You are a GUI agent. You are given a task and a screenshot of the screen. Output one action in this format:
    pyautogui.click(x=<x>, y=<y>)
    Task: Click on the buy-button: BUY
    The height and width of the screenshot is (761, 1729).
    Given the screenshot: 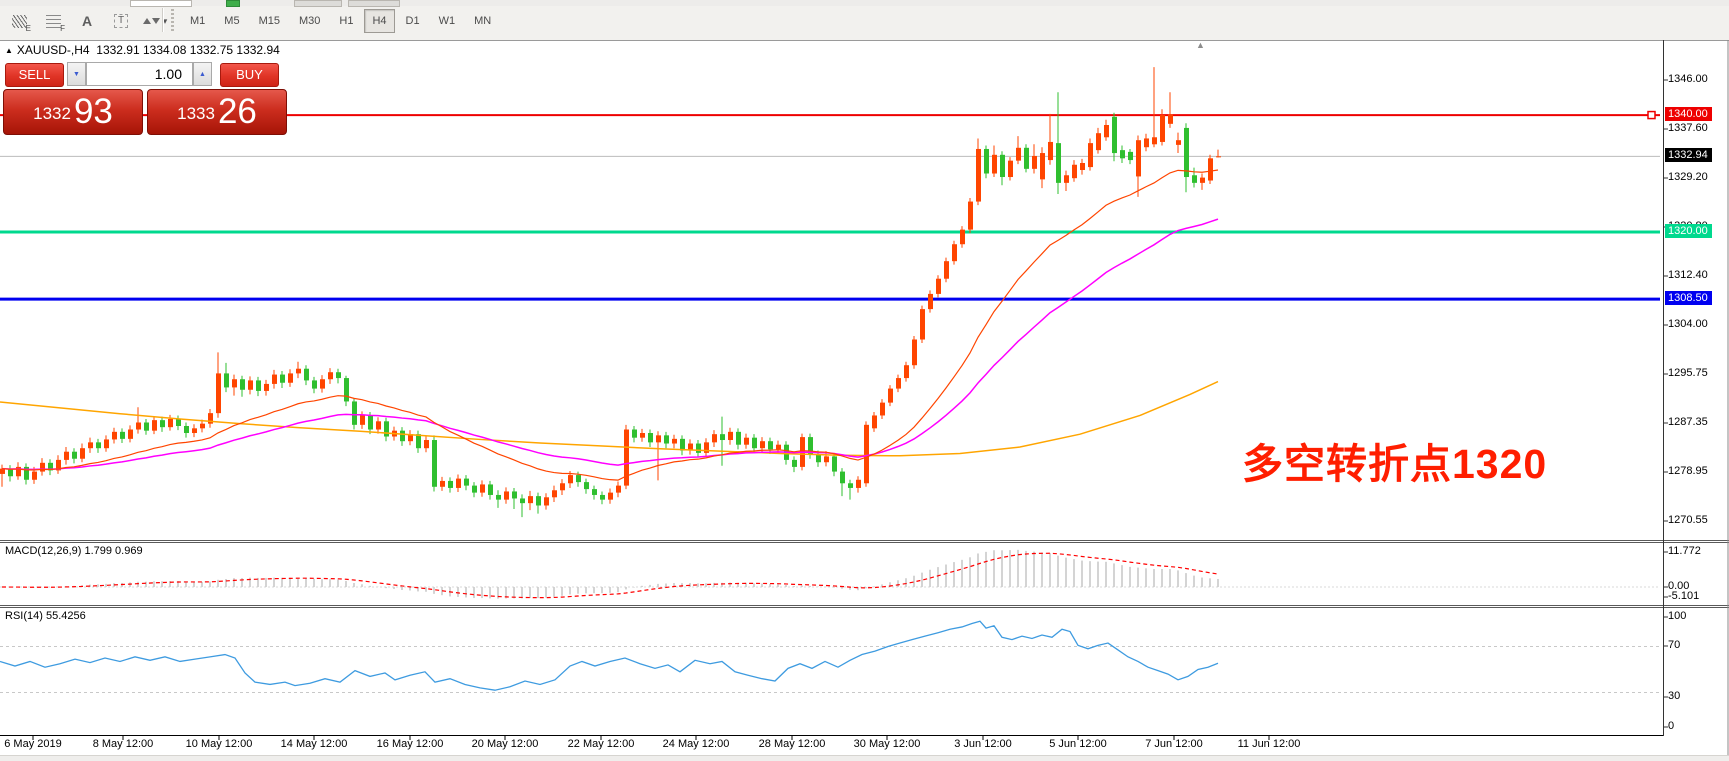 What is the action you would take?
    pyautogui.click(x=249, y=75)
    